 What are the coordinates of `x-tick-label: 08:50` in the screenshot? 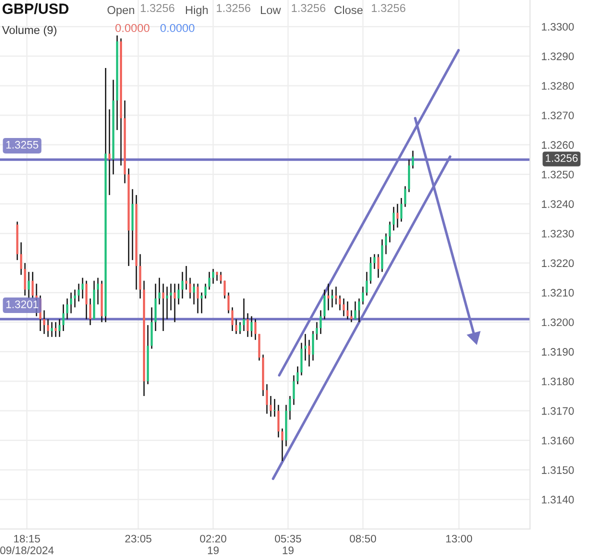 It's located at (363, 538).